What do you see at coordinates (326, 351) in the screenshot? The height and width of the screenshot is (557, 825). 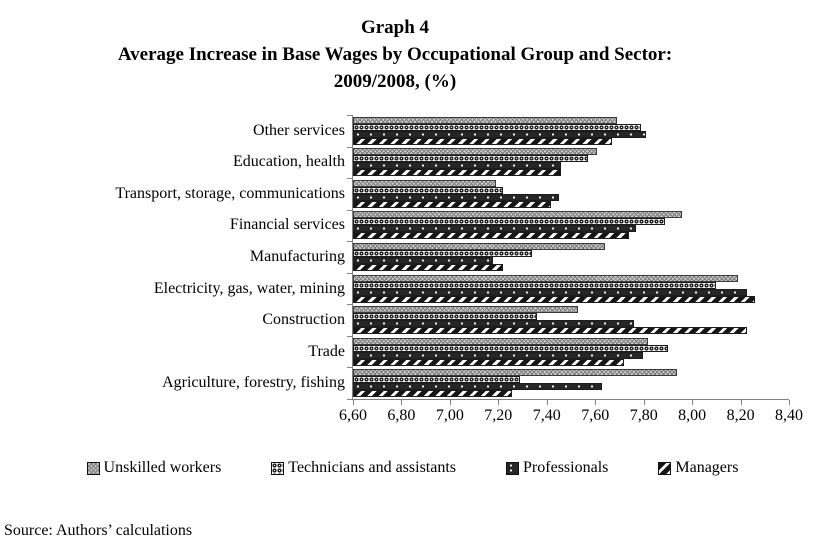 I see `category-label-trade: Trade` at bounding box center [326, 351].